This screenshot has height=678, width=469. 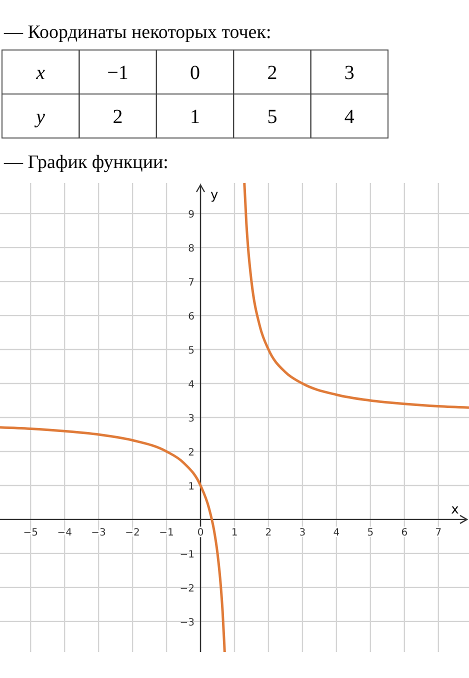 I want to click on y-tick-label: 7, so click(x=191, y=283).